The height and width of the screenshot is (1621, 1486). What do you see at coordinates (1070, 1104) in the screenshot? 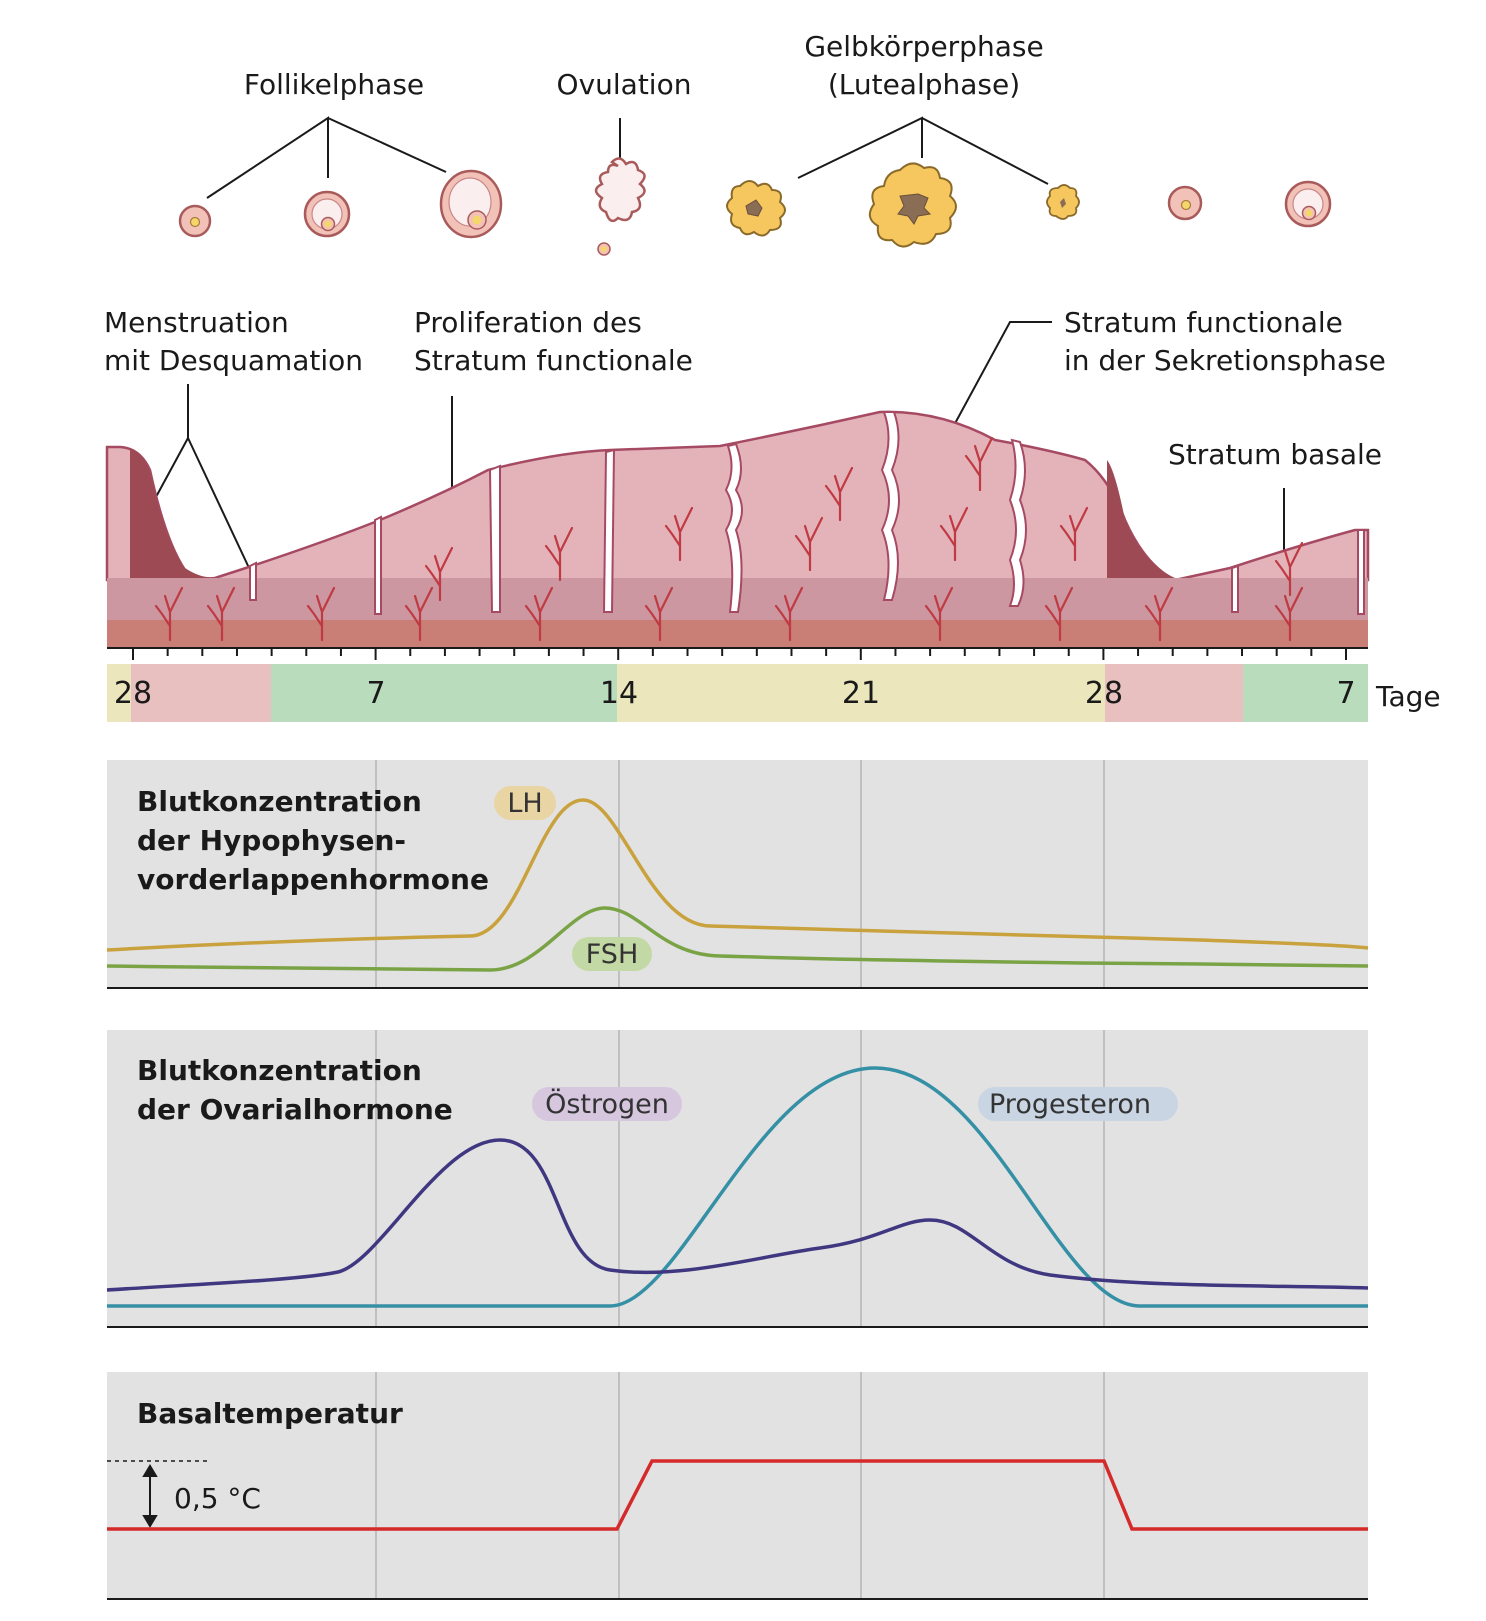
I see `progesterone-label: Progesteron` at bounding box center [1070, 1104].